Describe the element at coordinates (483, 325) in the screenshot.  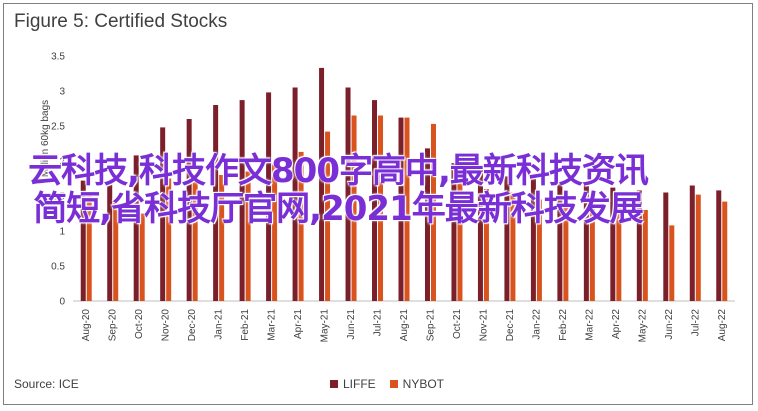
I see `x-tick-label: Nov-21` at that location.